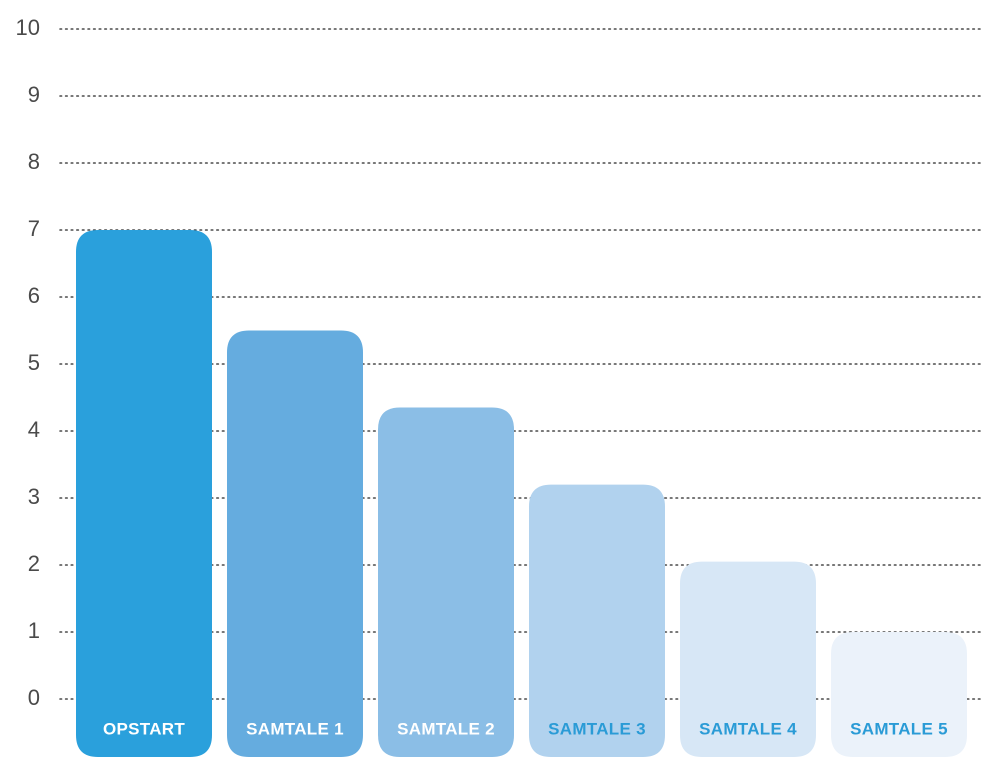 This screenshot has height=758, width=987. I want to click on y-tick-label: 7, so click(34, 228).